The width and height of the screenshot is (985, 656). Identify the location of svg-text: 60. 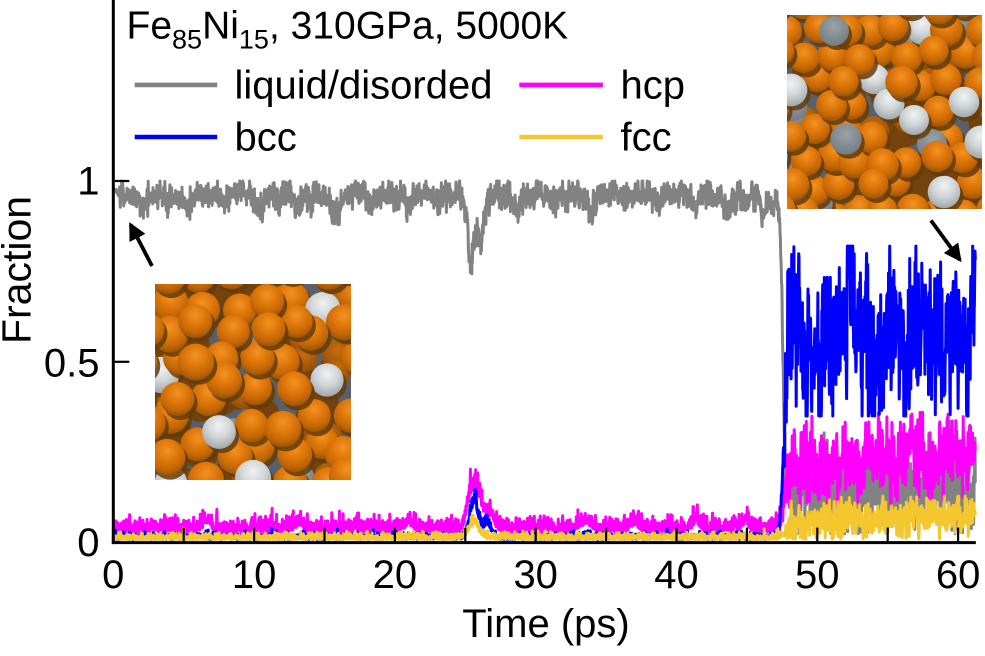
(958, 575).